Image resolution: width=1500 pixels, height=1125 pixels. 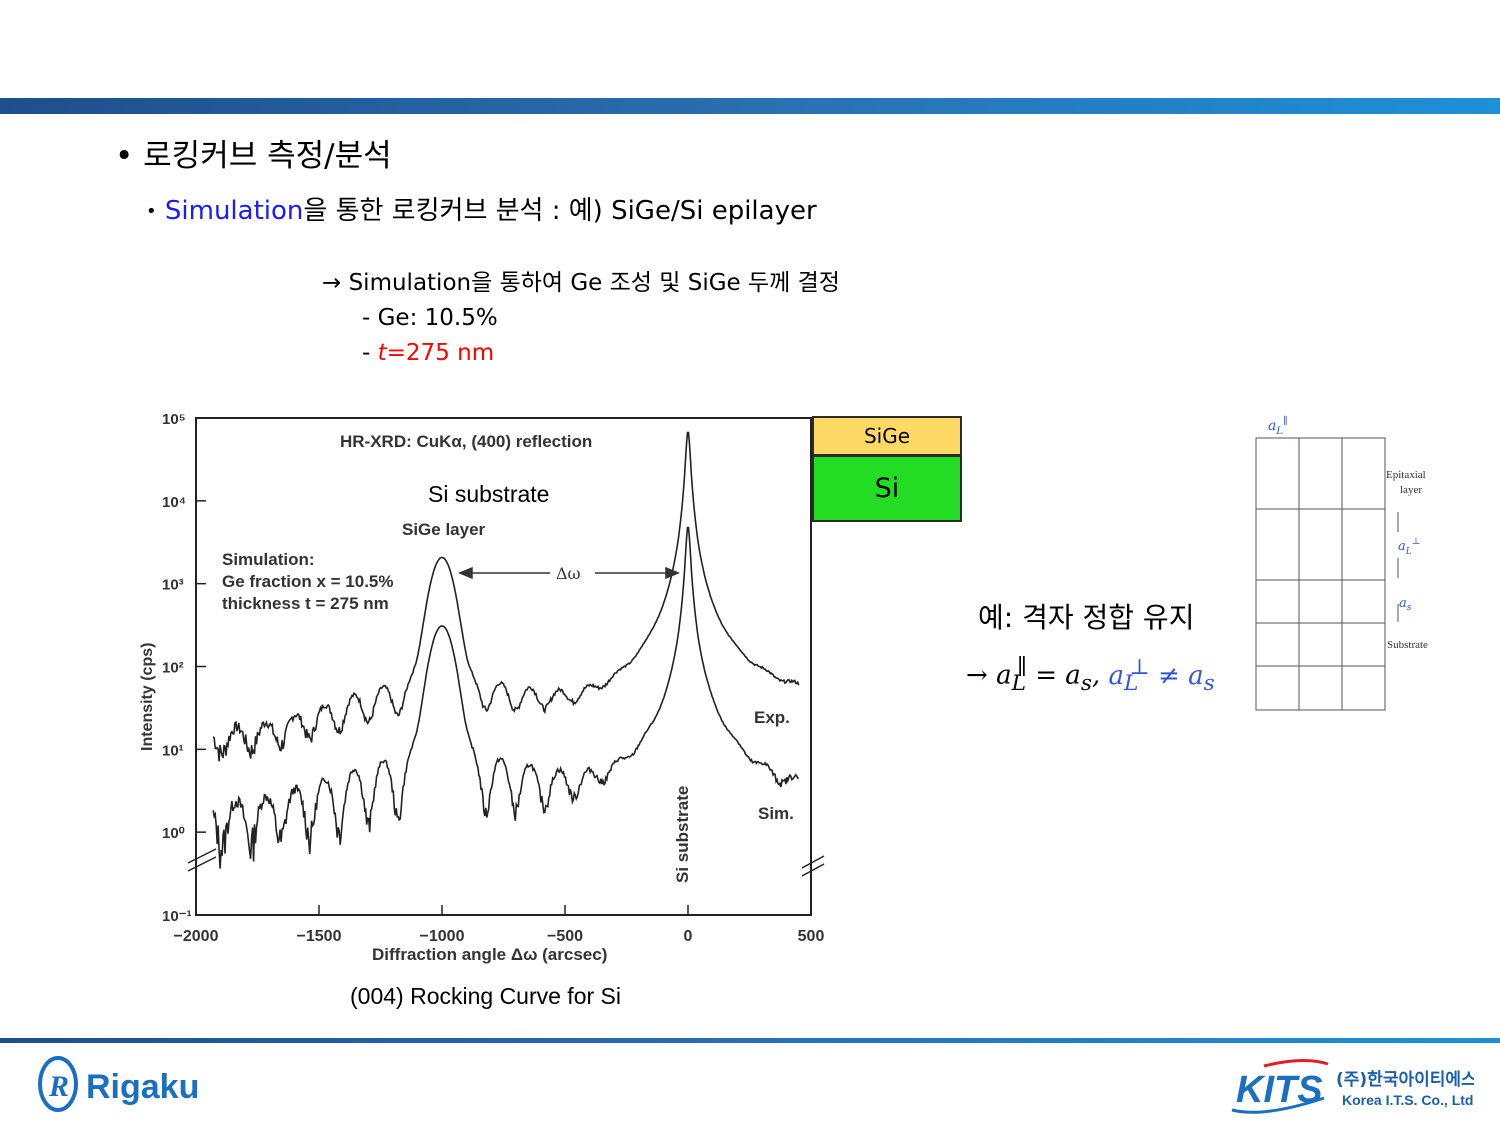 I want to click on y-ticks: 10⁻¹ 10⁰ 10¹ 10² 10³ 10⁴ 10⁵, so click(x=184, y=668).